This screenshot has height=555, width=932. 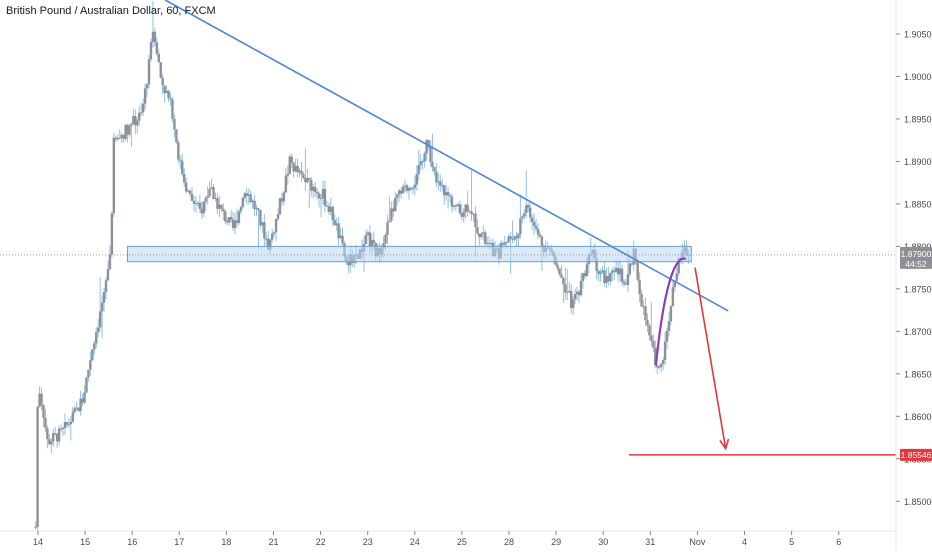 I want to click on price-tick-label: 1.89500, so click(x=918, y=119).